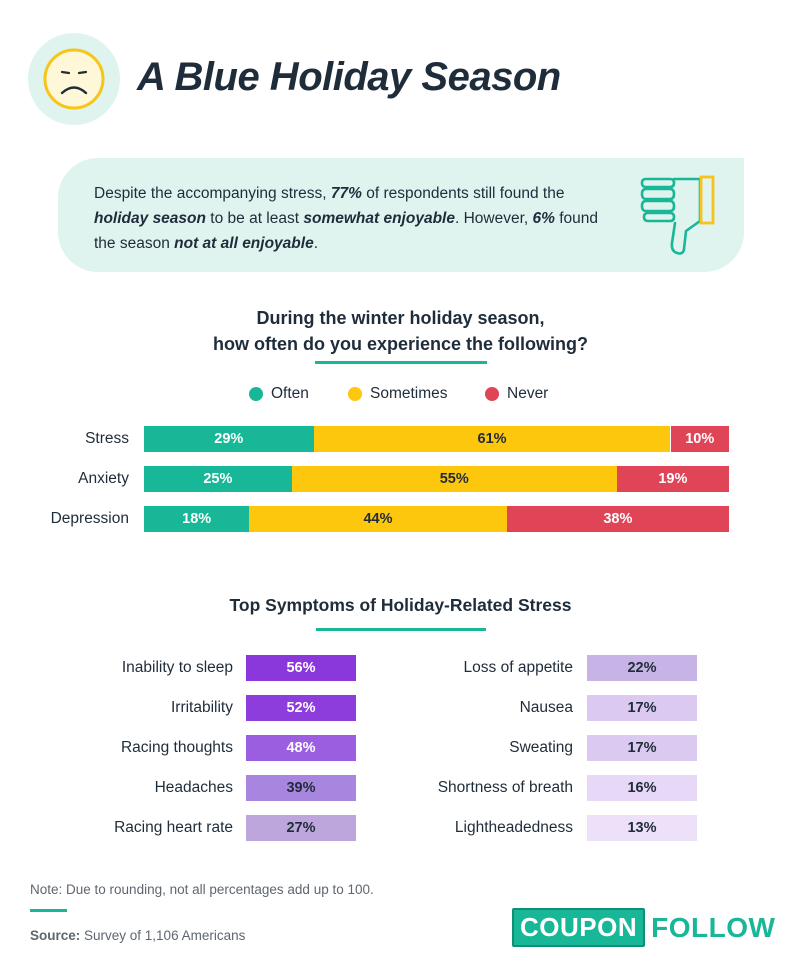 This screenshot has height=963, width=801. Describe the element at coordinates (301, 748) in the screenshot. I see `symptom-value: 48%` at that location.